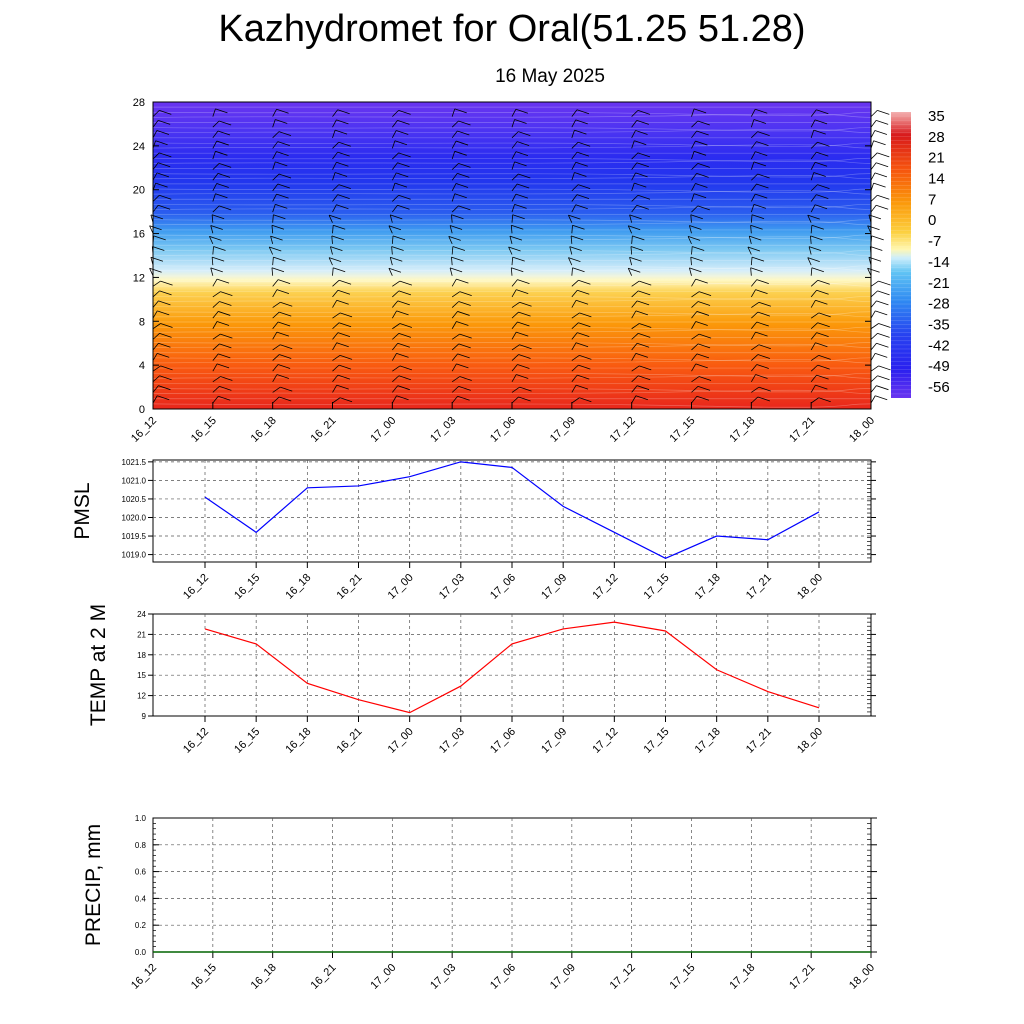 This screenshot has height=1024, width=1024. What do you see at coordinates (247, 587) in the screenshot?
I see `x-tick-label: 16_15` at bounding box center [247, 587].